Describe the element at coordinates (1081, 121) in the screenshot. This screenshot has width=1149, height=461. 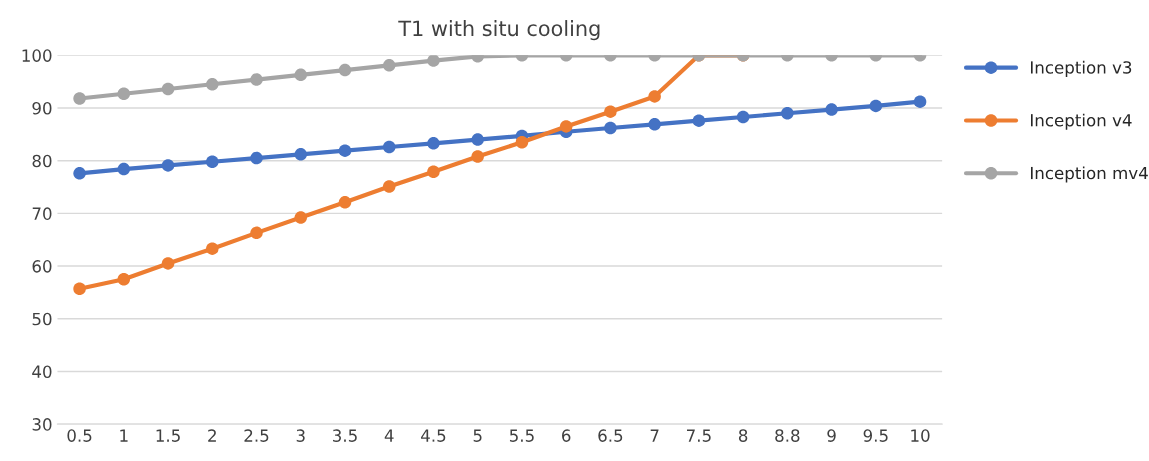
I see `legend-label: Inception v4` at that location.